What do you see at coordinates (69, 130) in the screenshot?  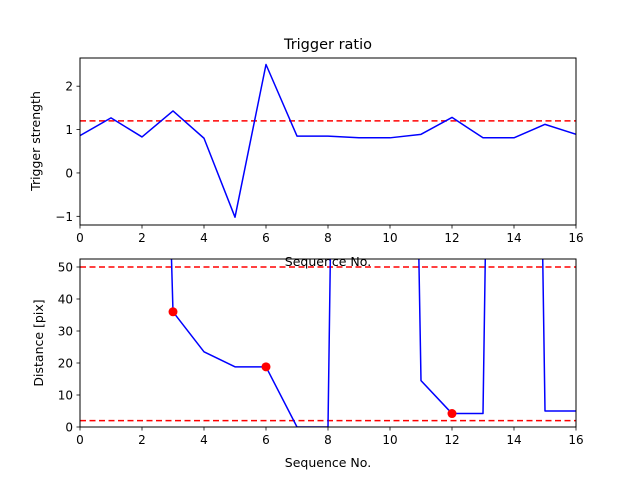 I see `y-tick-label: 1` at bounding box center [69, 130].